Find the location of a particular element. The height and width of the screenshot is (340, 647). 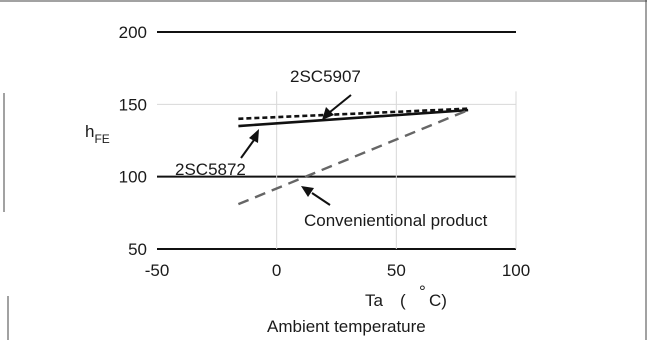

x-tick-label-50: 50 is located at coordinates (396, 270).